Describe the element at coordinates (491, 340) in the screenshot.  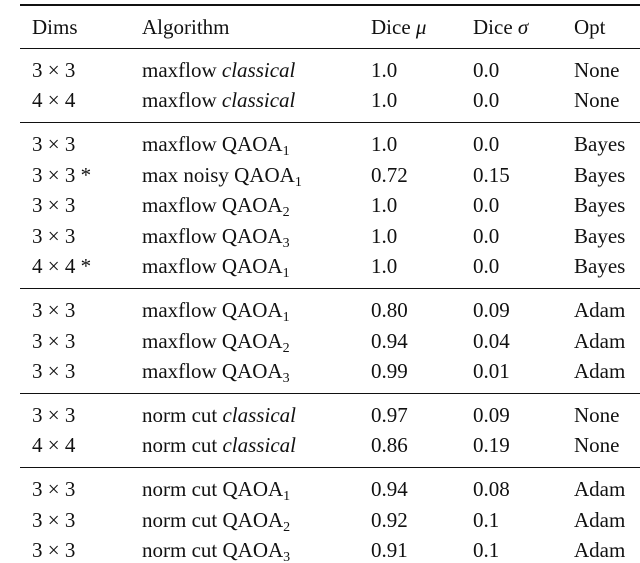
I see `cell: 0.04` at that location.